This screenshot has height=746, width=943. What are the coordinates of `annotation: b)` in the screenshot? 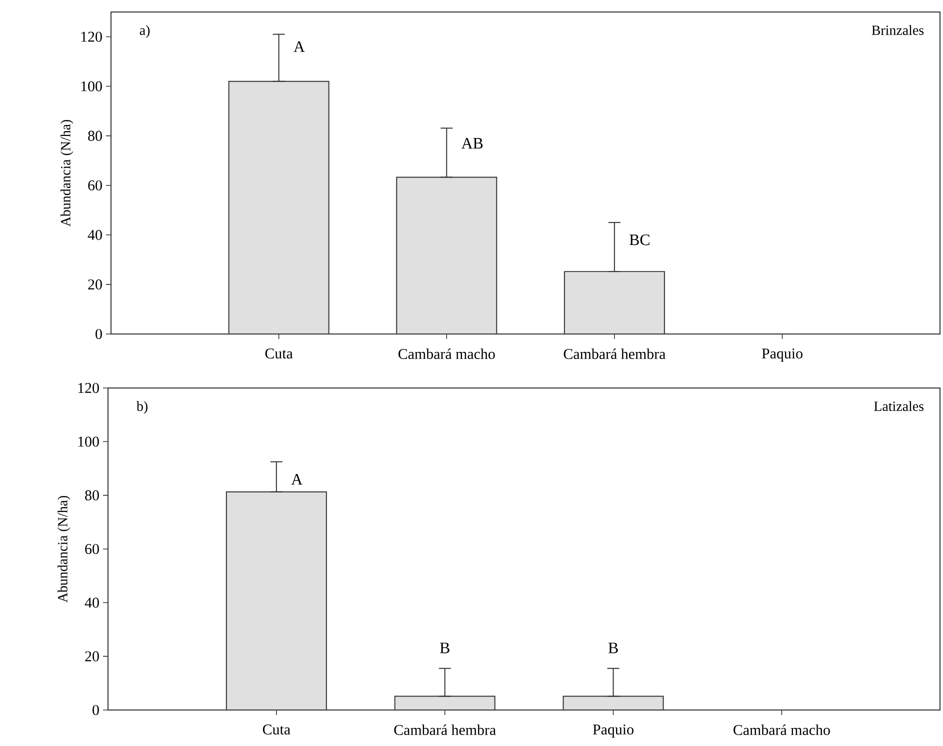 It's located at (142, 407).